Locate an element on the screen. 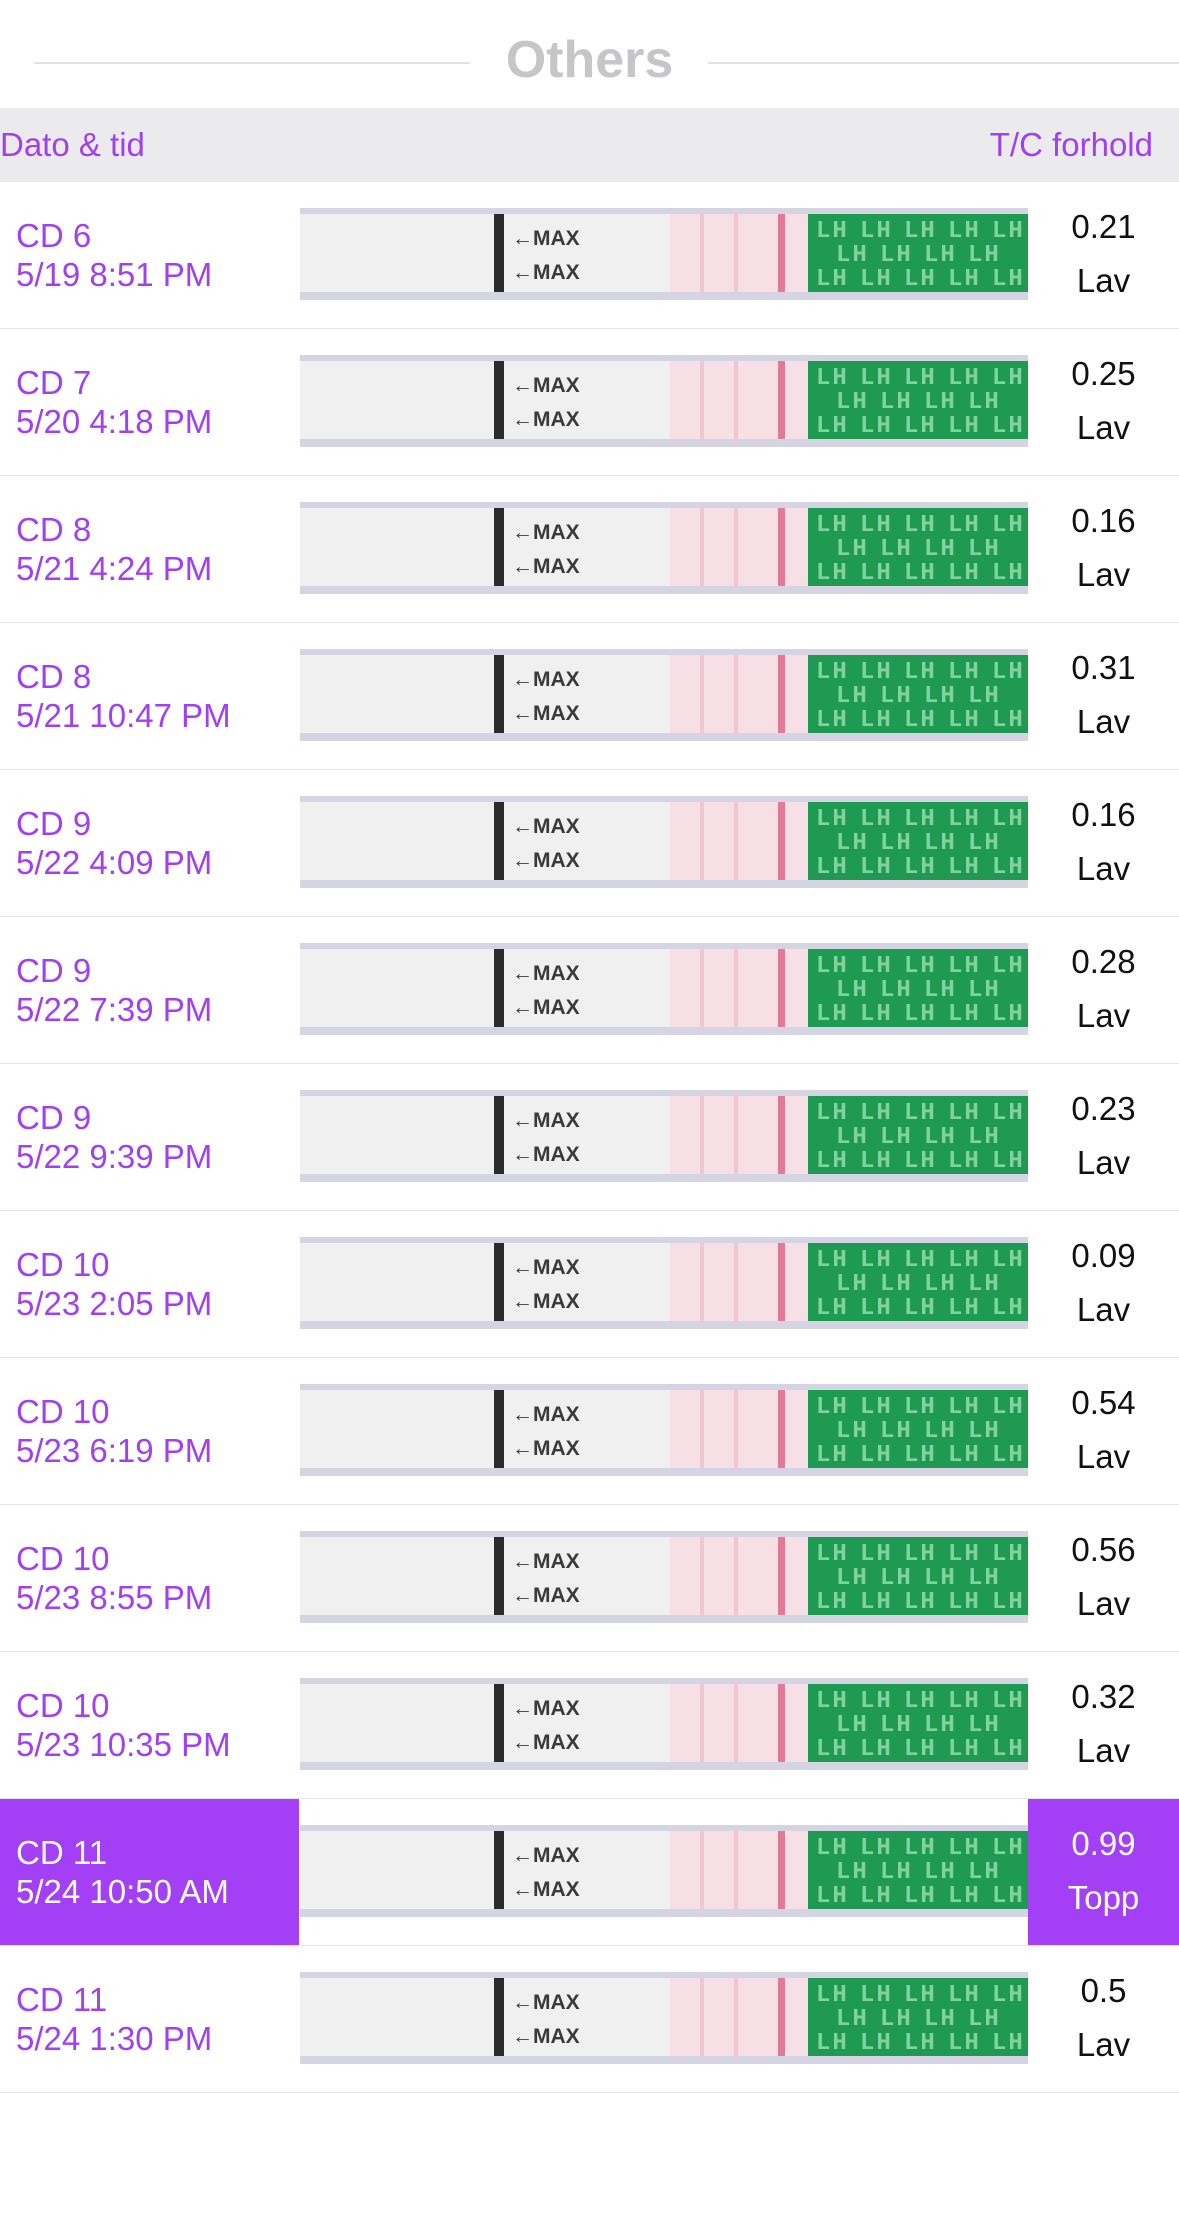 Image resolution: width=1179 pixels, height=2215 pixels. ratio-cell: 0.54 Lav is located at coordinates (1103, 1431).